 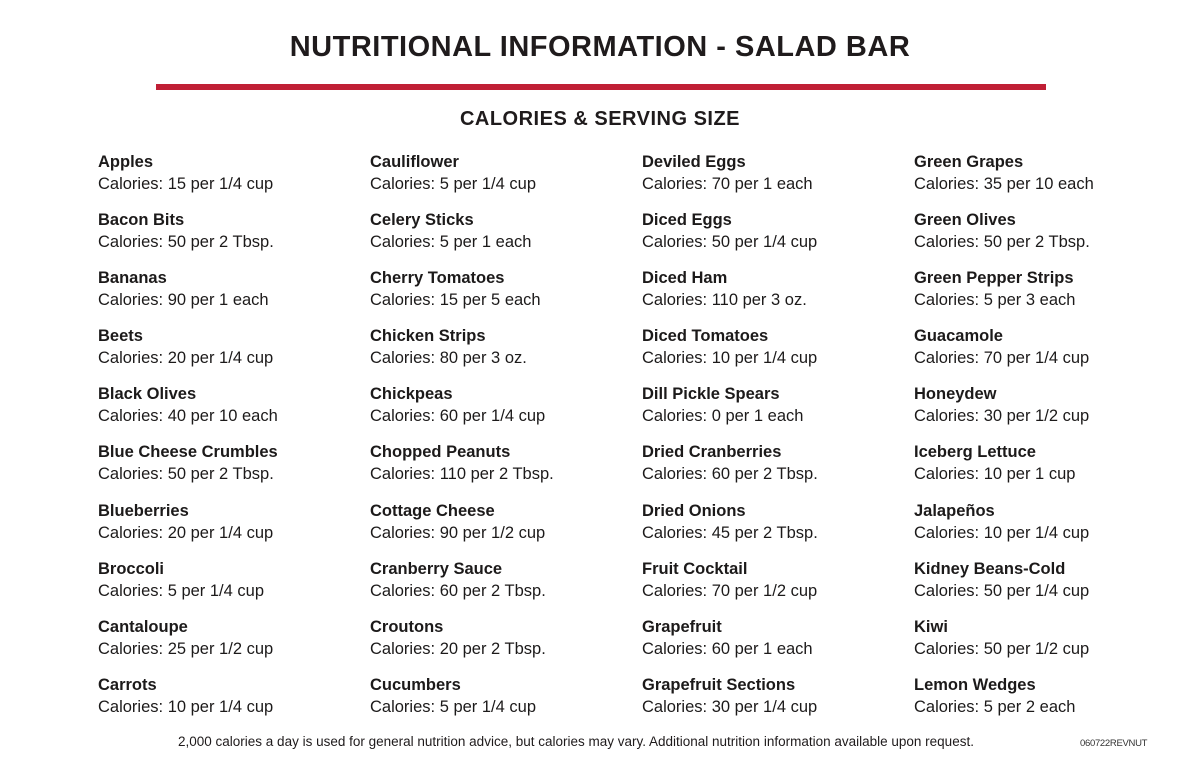 I want to click on item-name: Lemon Wedges, so click(x=975, y=684).